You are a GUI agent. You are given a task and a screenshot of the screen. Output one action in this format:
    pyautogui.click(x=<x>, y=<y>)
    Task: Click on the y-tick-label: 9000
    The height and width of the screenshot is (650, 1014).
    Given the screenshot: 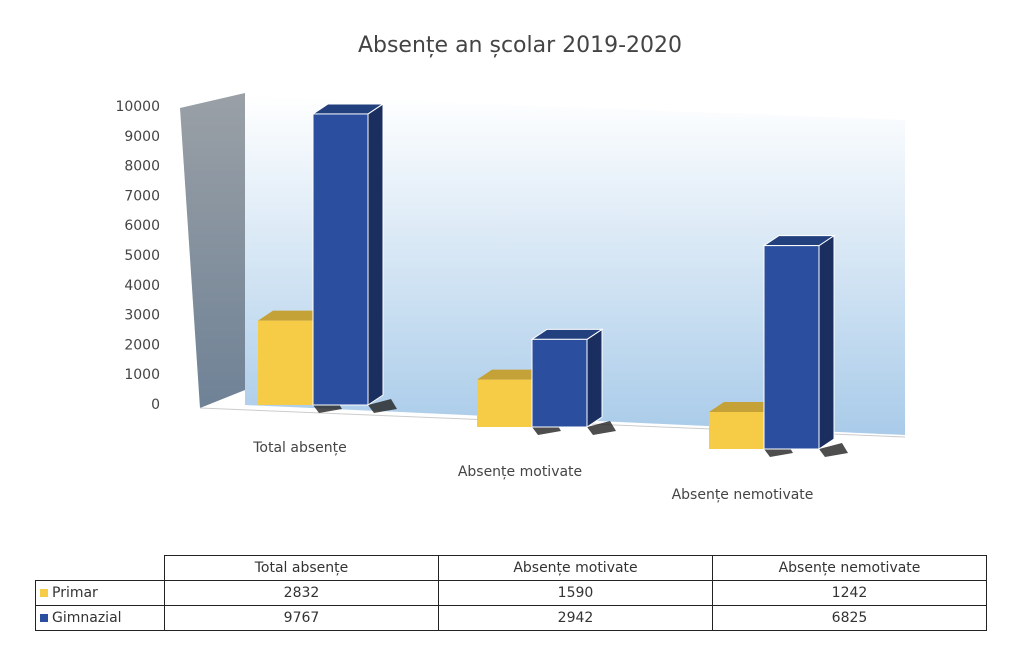 What is the action you would take?
    pyautogui.click(x=142, y=137)
    